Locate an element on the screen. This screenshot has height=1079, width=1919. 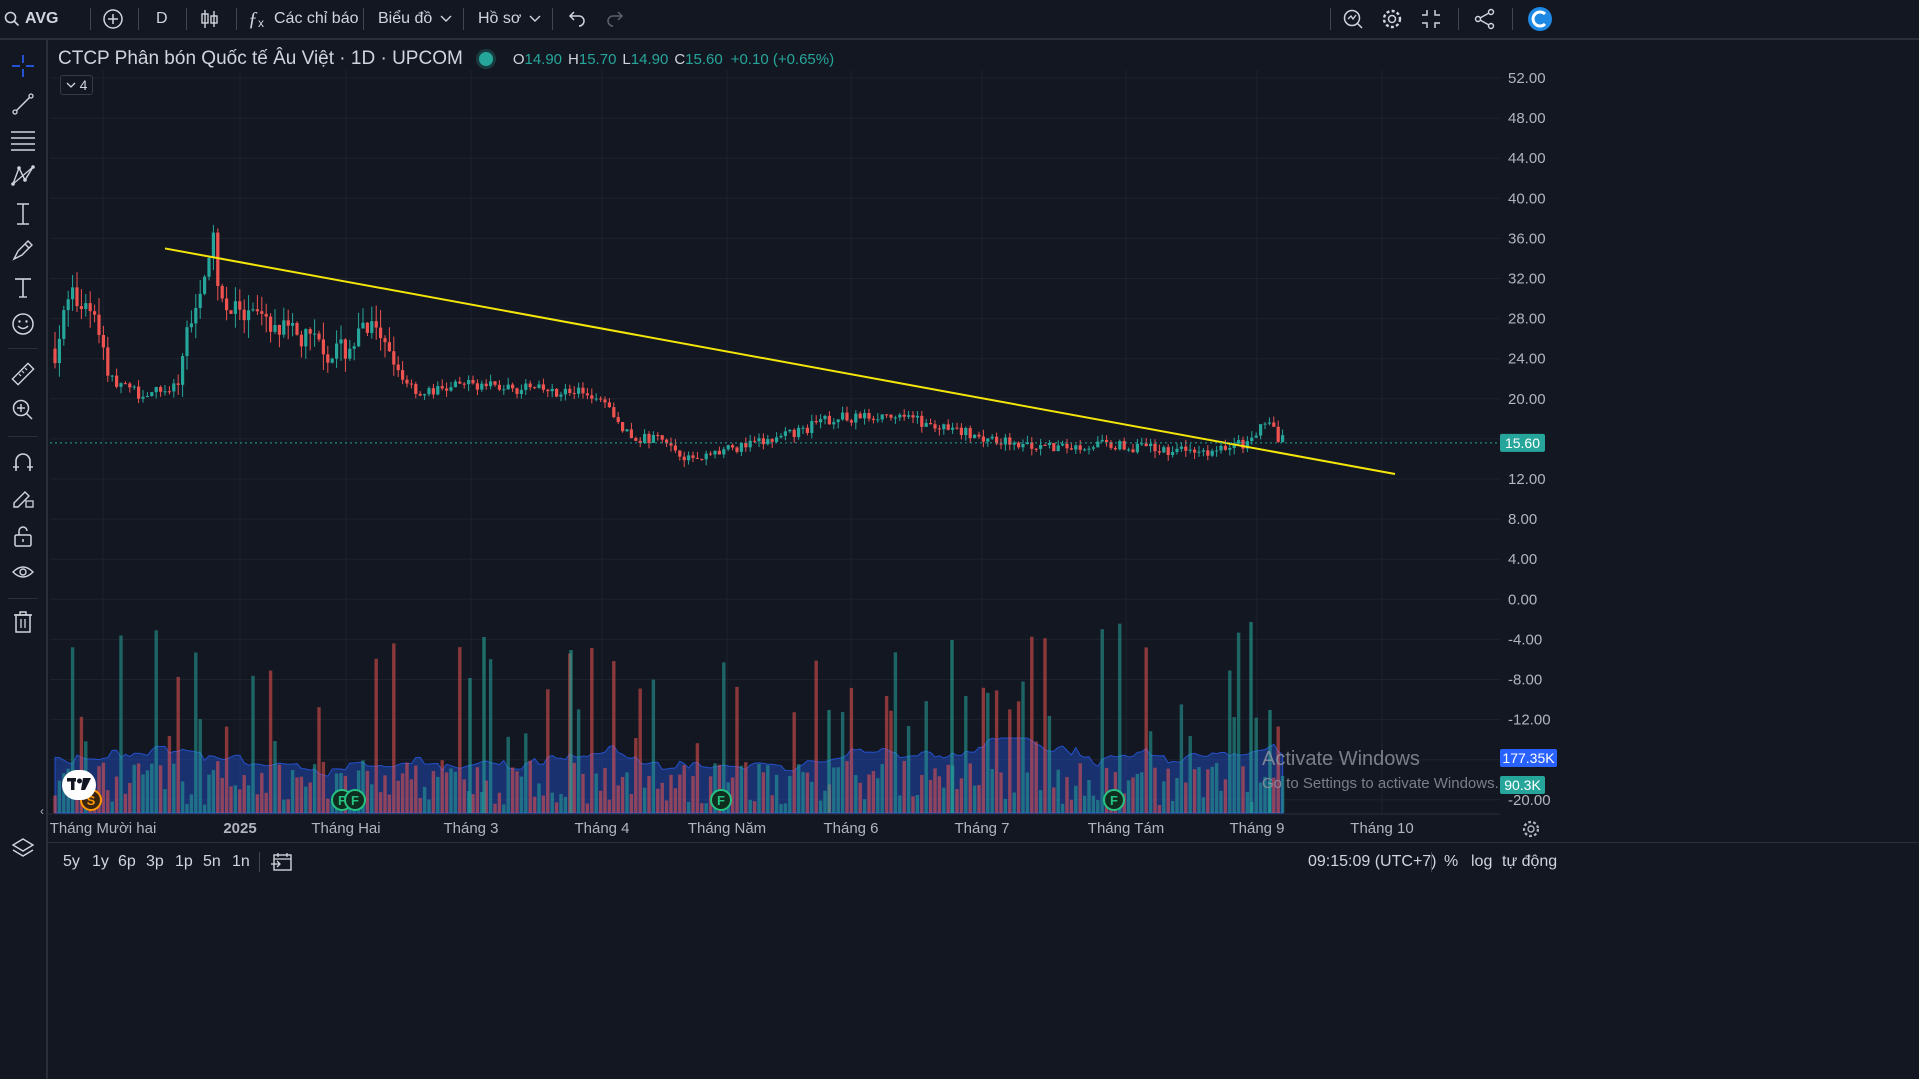
trendline is located at coordinates (780, 361).